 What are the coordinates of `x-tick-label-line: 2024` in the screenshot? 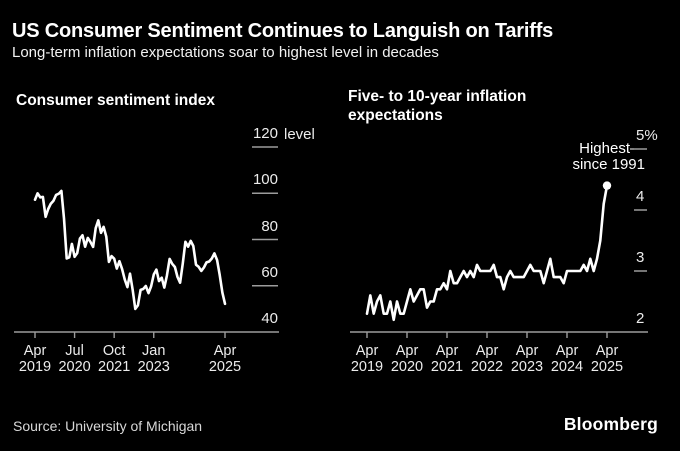 It's located at (567, 366).